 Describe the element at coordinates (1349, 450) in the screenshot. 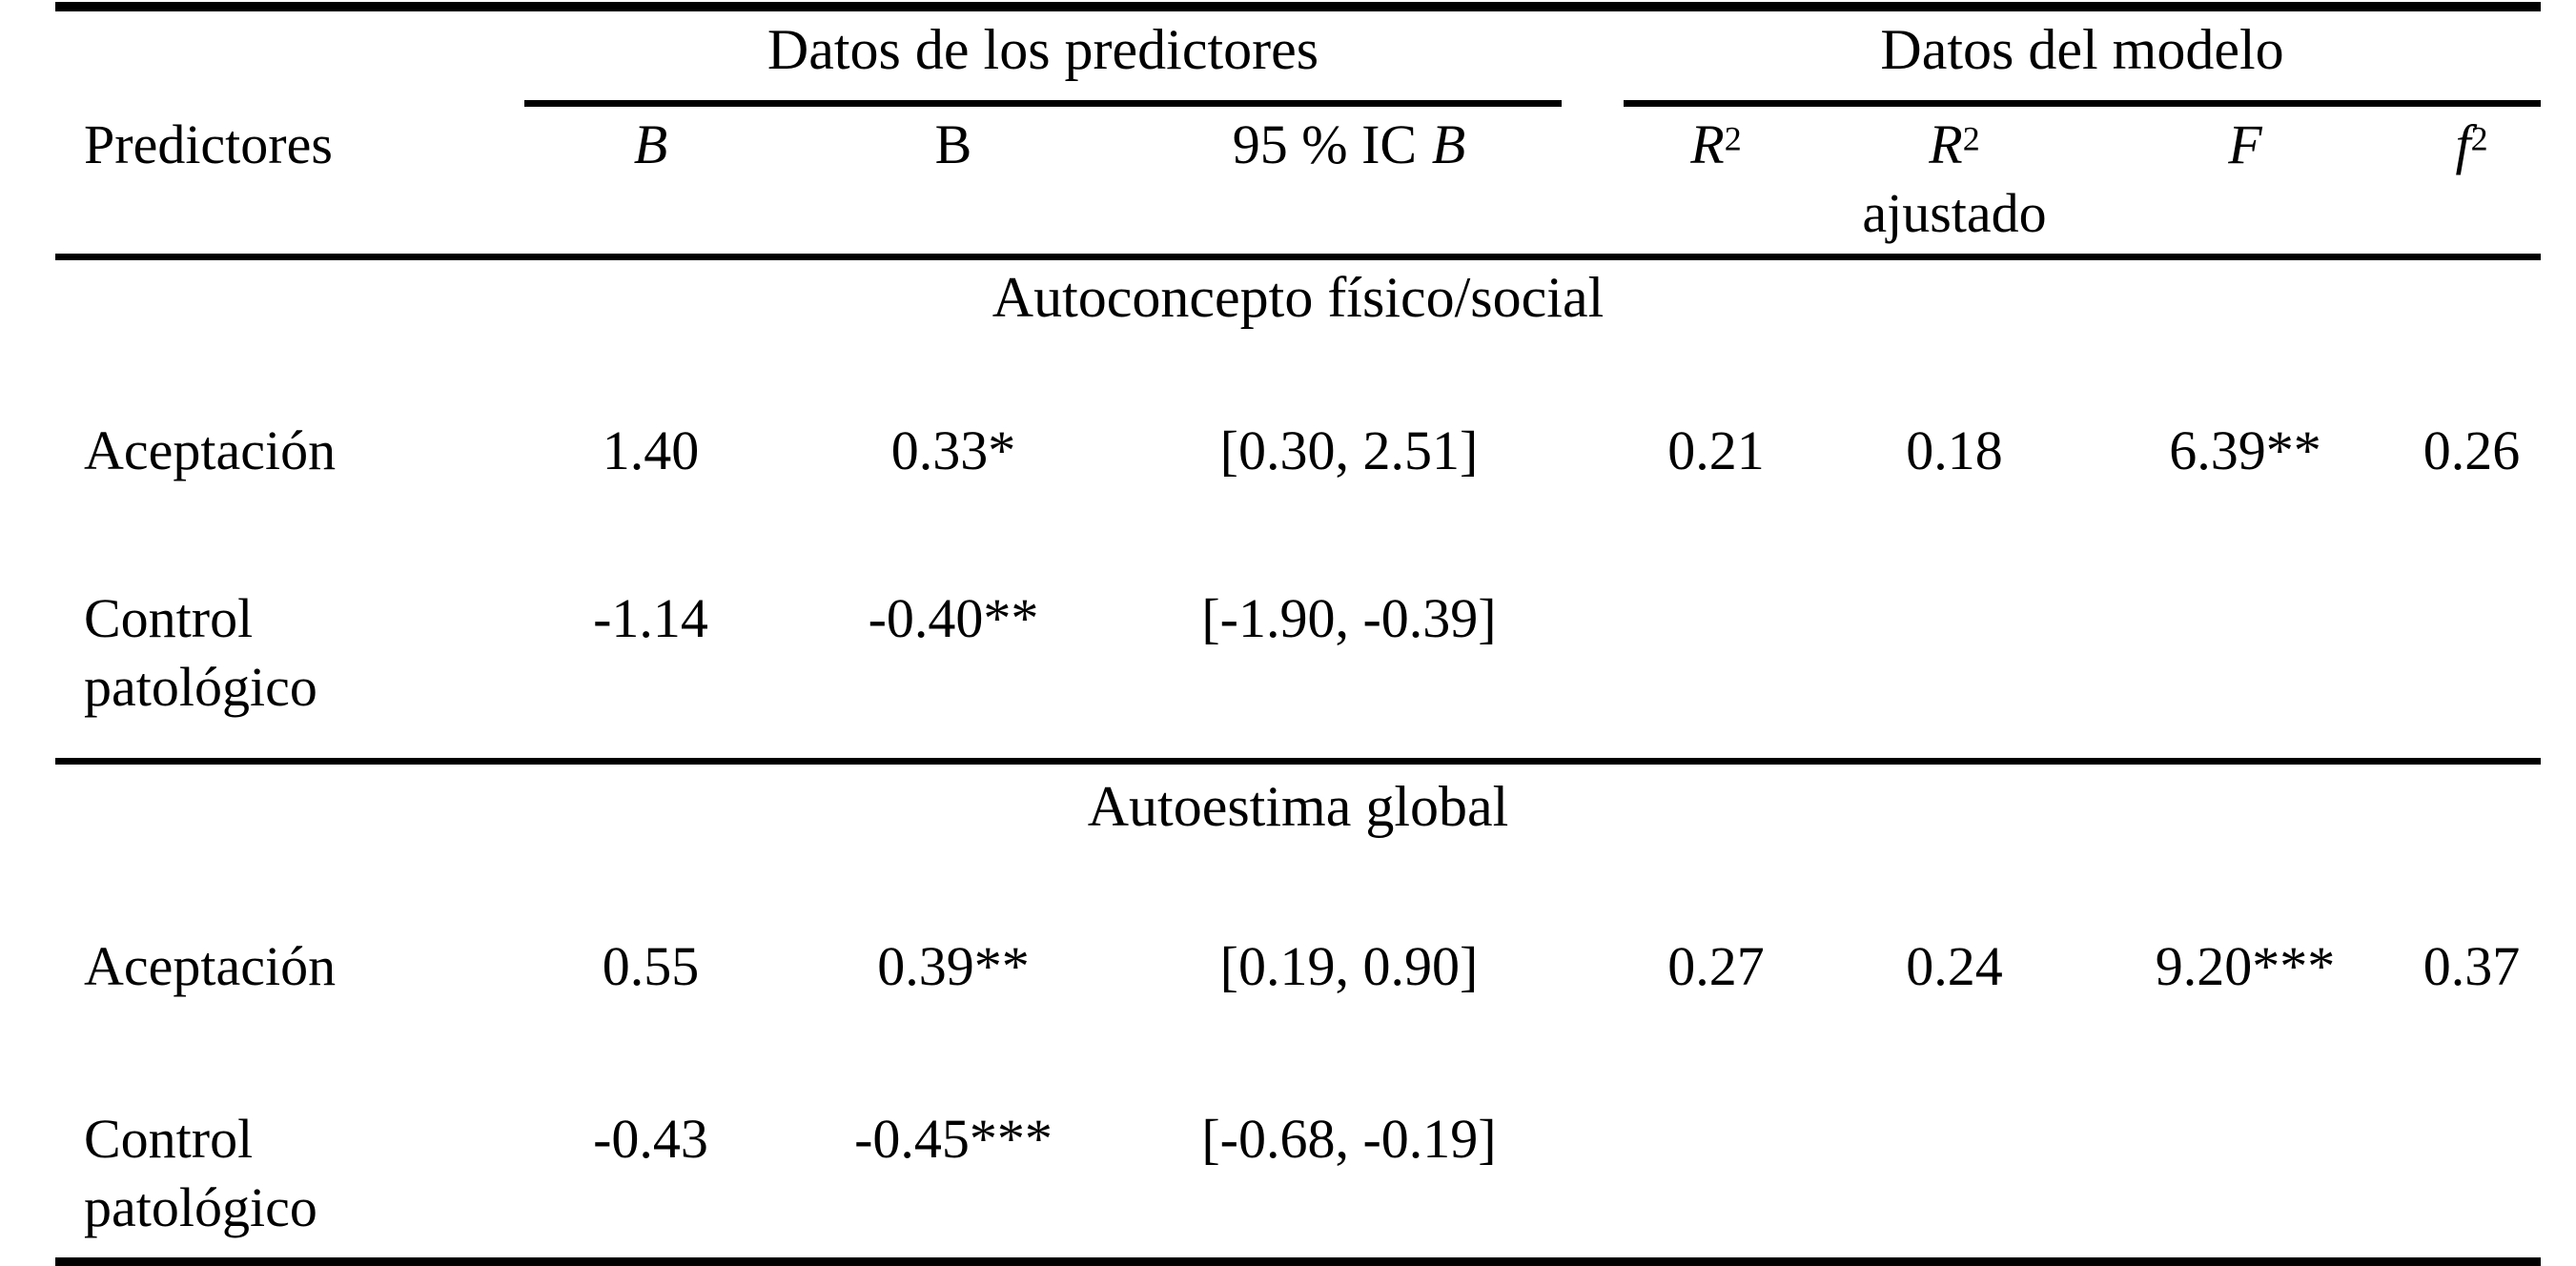

I see `cell-ci: [0.30, 2.51]` at that location.